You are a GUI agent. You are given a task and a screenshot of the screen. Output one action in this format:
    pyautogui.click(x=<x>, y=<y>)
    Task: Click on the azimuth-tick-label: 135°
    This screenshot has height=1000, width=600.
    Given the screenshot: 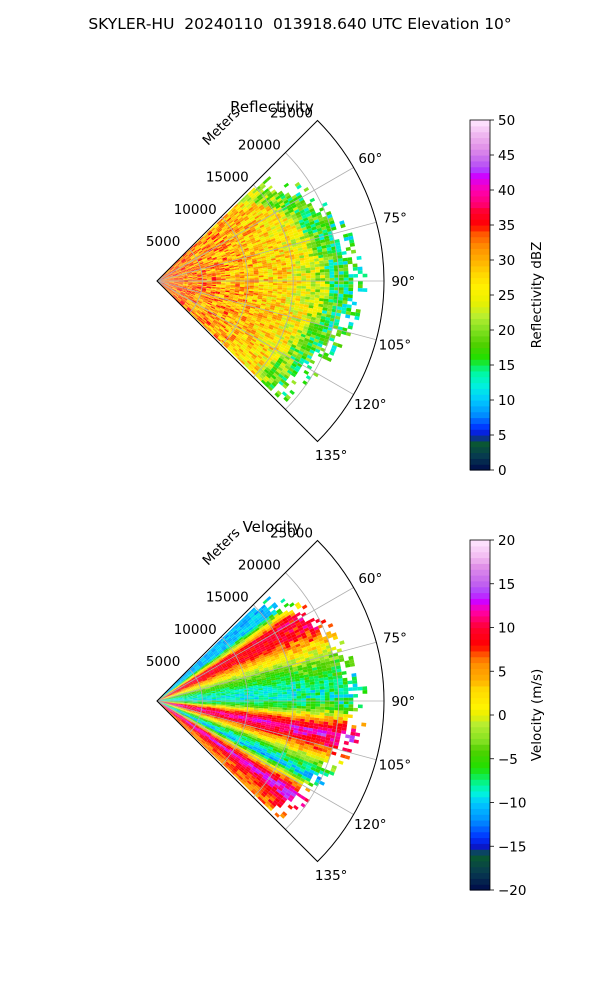 What is the action you would take?
    pyautogui.click(x=331, y=456)
    